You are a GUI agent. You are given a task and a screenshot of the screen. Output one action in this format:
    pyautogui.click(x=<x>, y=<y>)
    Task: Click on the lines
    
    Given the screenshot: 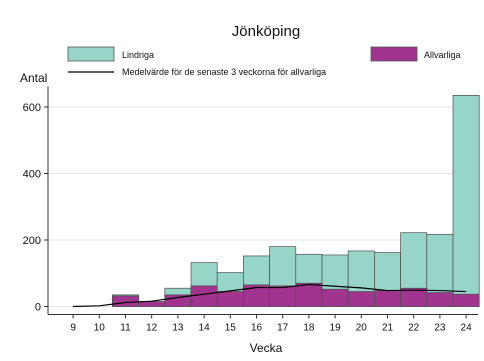 What is the action you would take?
    pyautogui.click(x=270, y=295)
    